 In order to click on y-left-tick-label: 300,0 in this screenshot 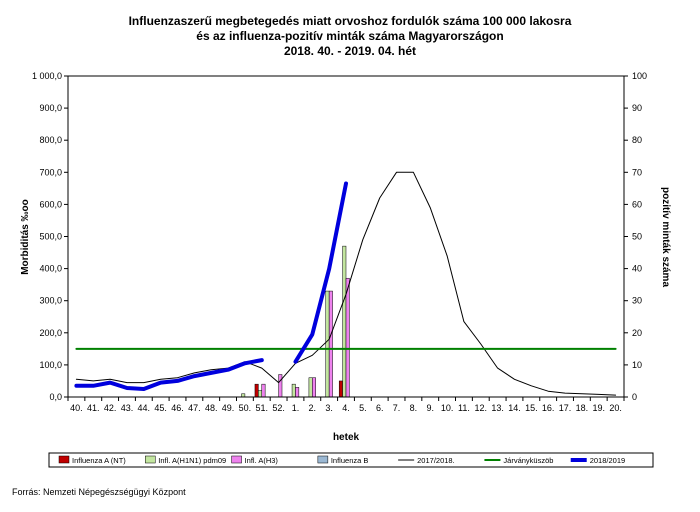, I will do `click(50, 301)`.